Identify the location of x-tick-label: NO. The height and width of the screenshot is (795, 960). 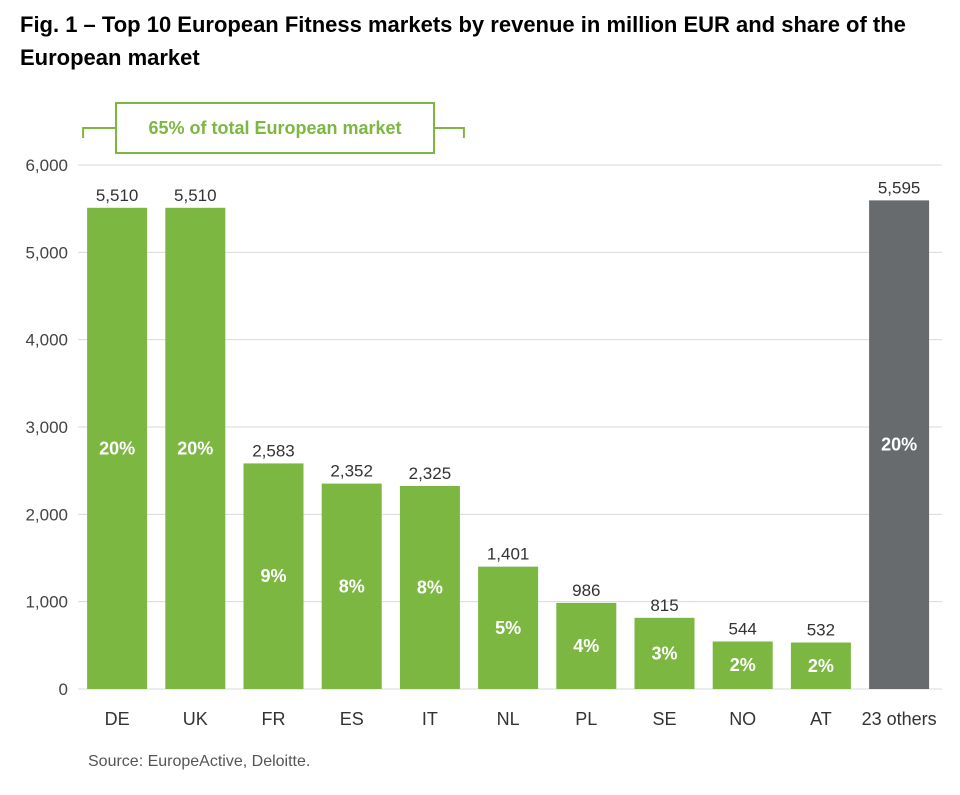
(742, 719).